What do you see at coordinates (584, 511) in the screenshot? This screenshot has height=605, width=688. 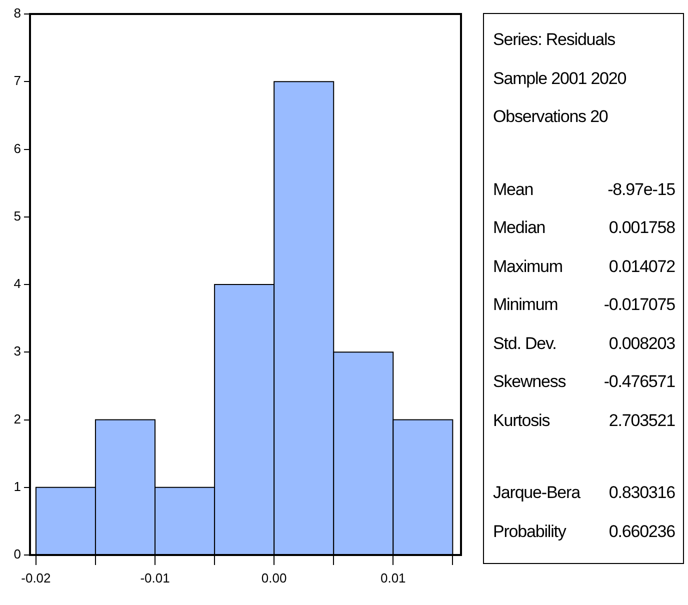 I see `text: Jarque-Bera 0.830316 Probability 0.660236` at bounding box center [584, 511].